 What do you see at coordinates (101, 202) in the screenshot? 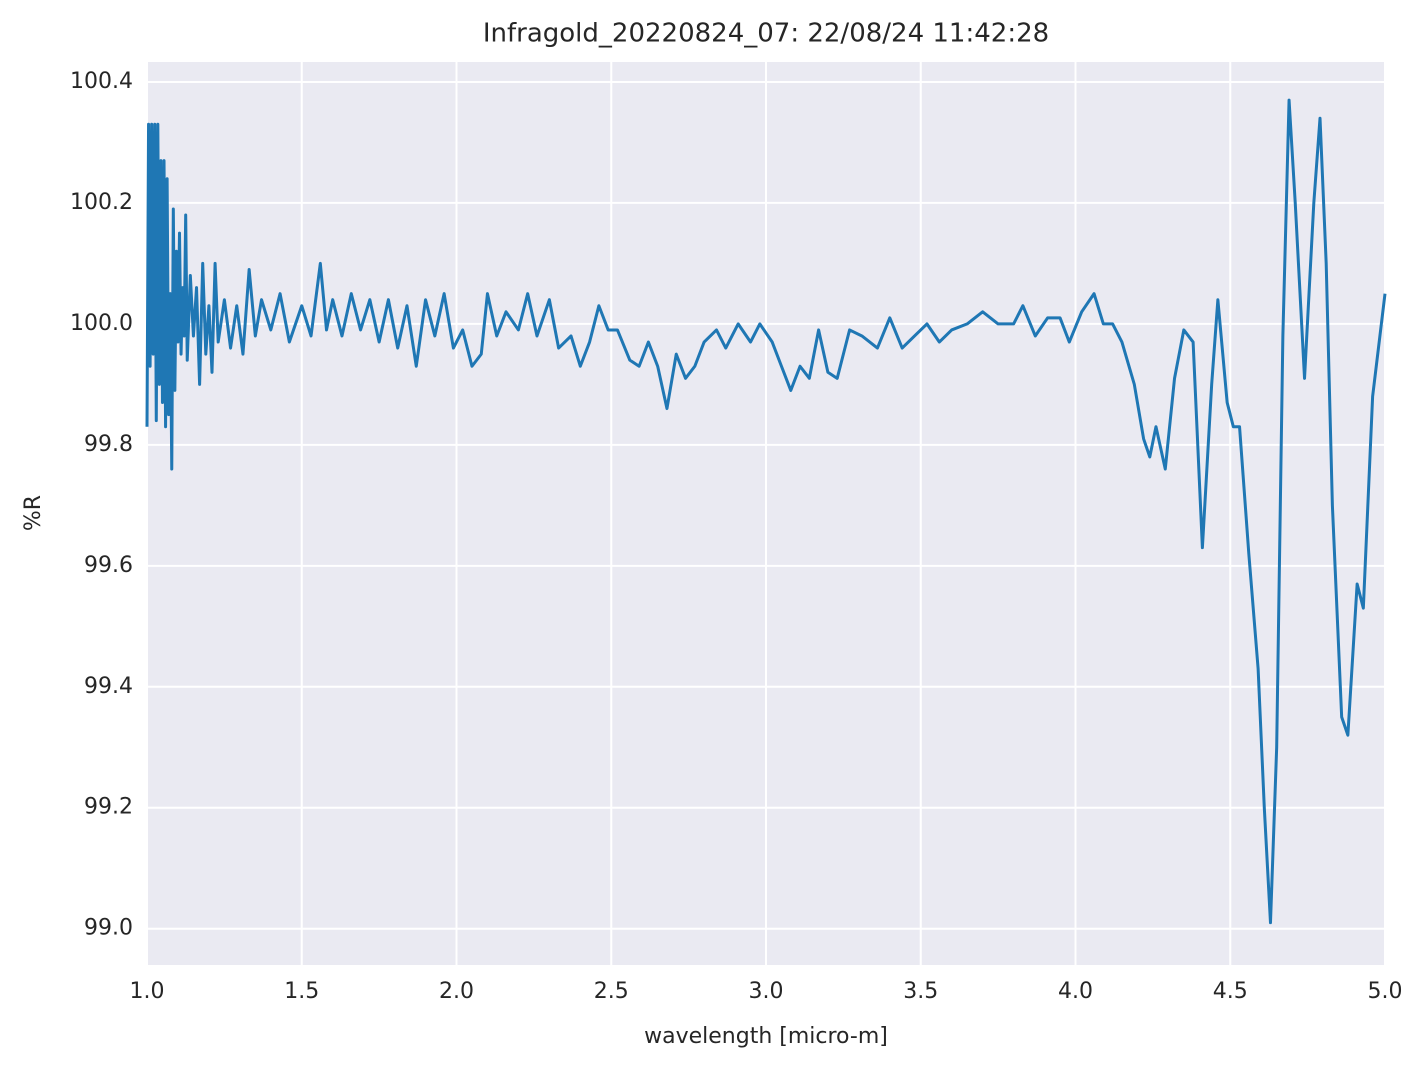
I see `y-tick-label: 100.2` at bounding box center [101, 202].